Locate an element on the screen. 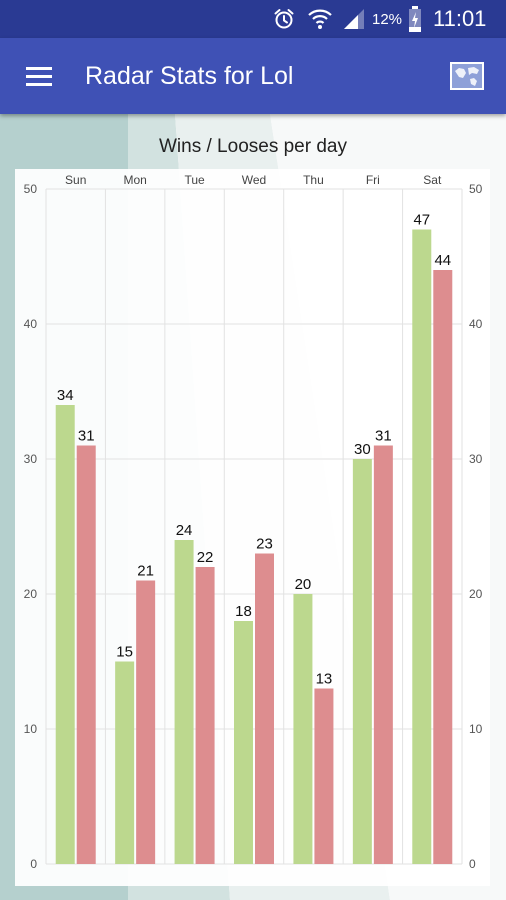 Image resolution: width=506 pixels, height=900 pixels. chart-title: Wins / Looses per day is located at coordinates (253, 146).